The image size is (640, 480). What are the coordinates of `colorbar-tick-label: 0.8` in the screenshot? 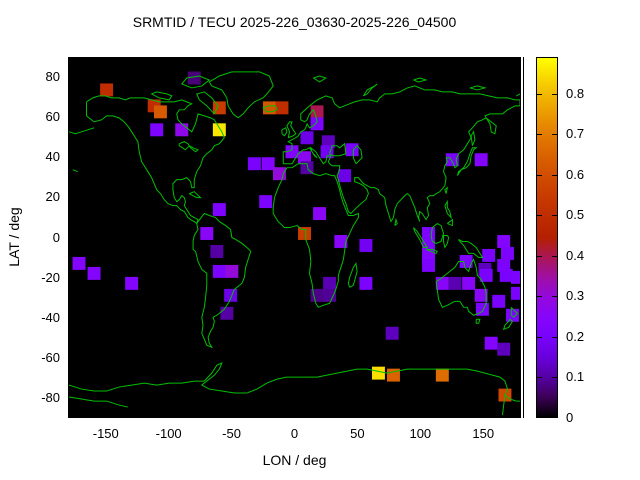 It's located at (575, 93).